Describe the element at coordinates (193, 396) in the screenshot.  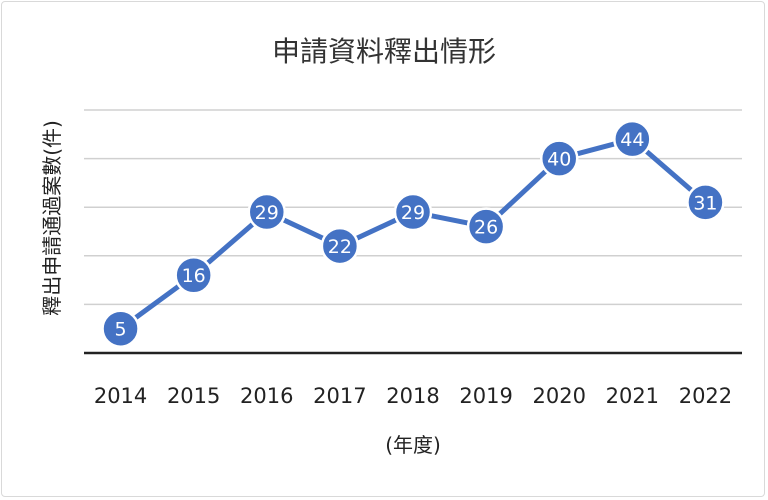
I see `x-tick-label: 2015` at that location.